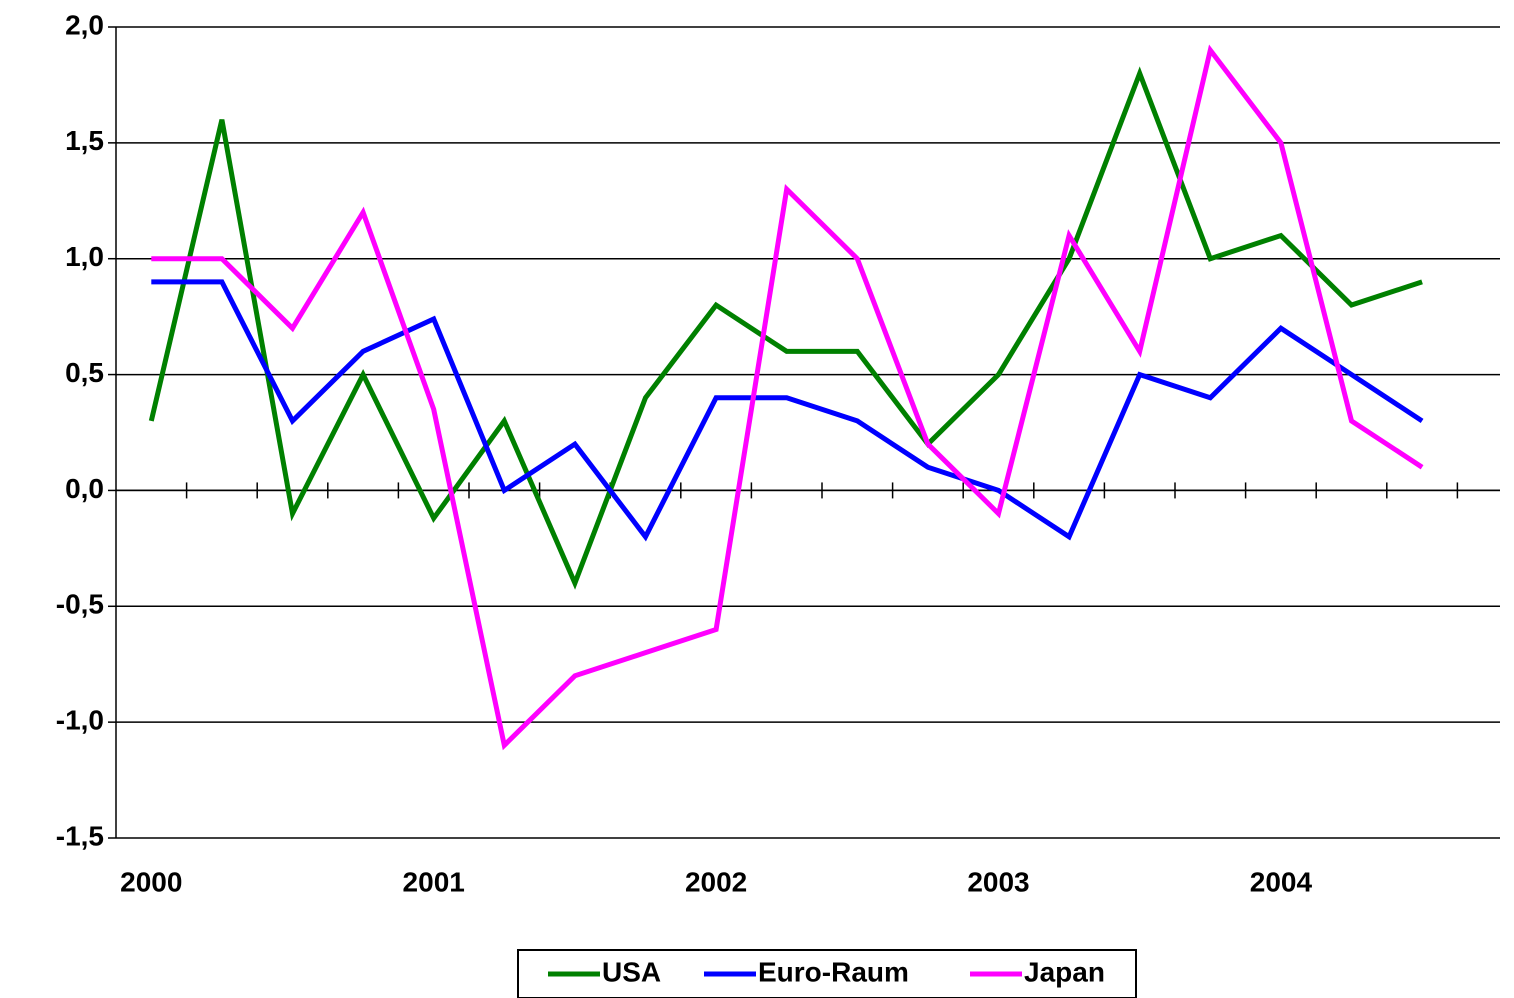 This screenshot has width=1514, height=998. What do you see at coordinates (434, 881) in the screenshot?
I see `x-tick-label: 2001` at bounding box center [434, 881].